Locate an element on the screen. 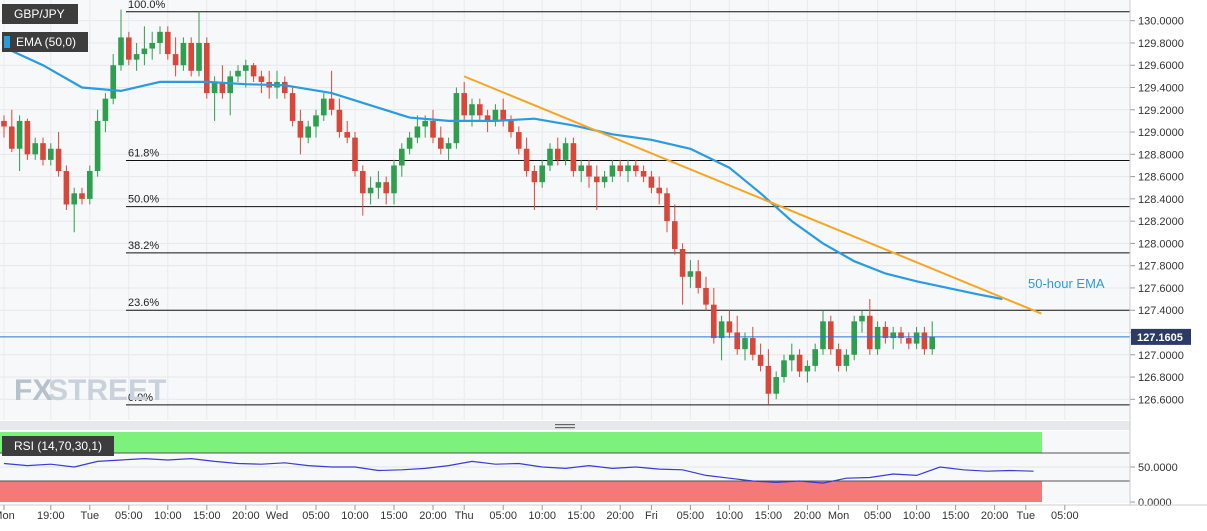 This screenshot has height=531, width=1207. y-tick-label: 126.6000 is located at coordinates (1161, 400).